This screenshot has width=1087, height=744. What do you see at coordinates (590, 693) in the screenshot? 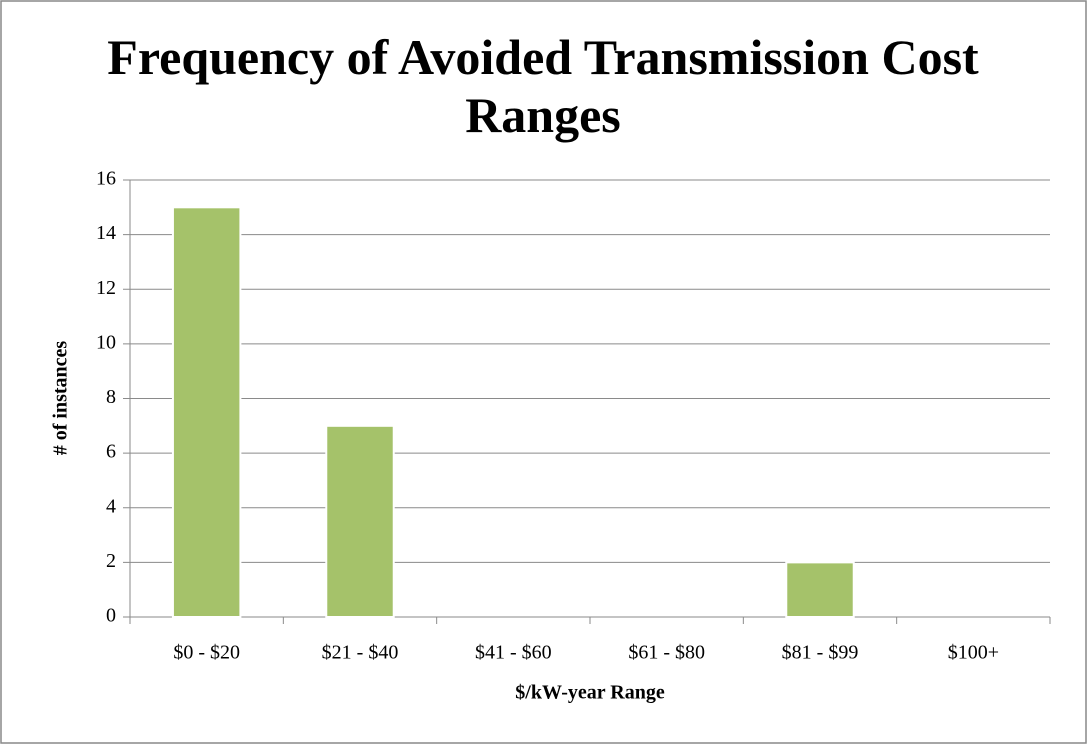
I see `x-axis-label: $/kW-year Range` at bounding box center [590, 693].